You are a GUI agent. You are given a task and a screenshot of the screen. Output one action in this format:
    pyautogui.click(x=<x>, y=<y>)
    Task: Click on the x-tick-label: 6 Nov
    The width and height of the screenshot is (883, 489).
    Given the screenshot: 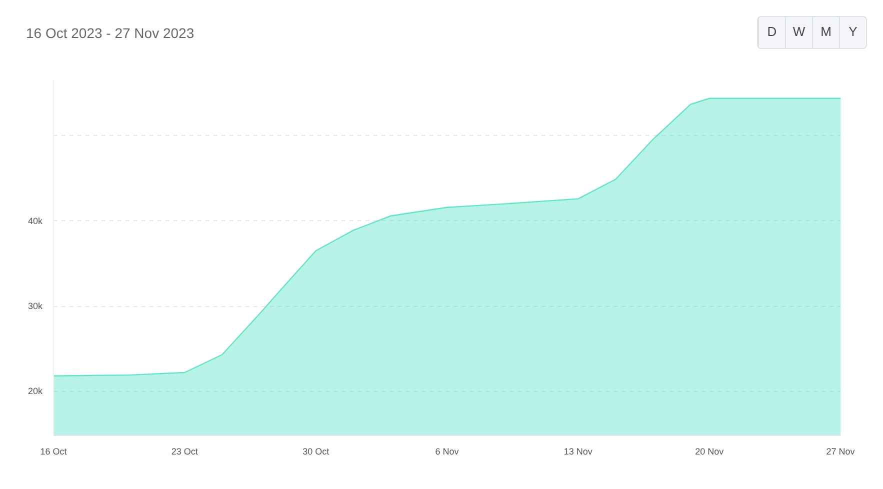 What is the action you would take?
    pyautogui.click(x=447, y=451)
    